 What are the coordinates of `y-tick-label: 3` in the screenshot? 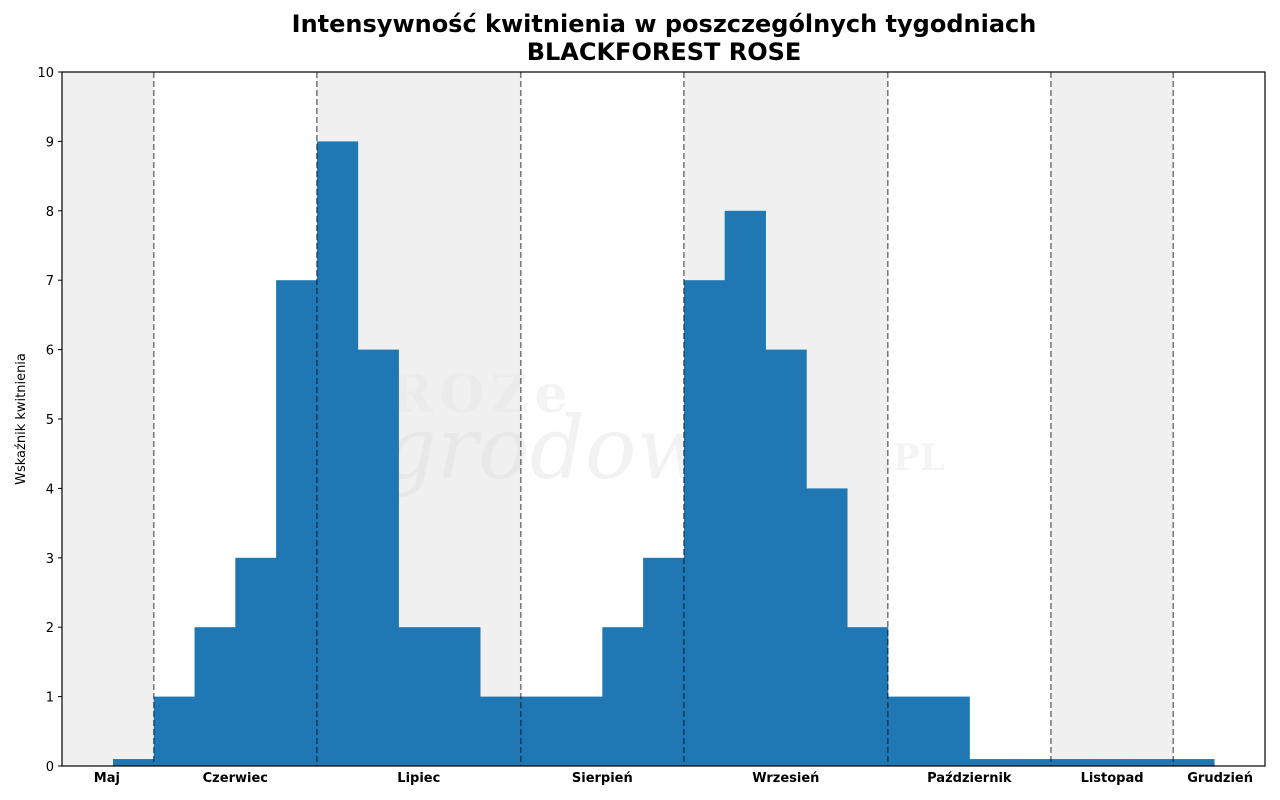 It's located at (50, 559).